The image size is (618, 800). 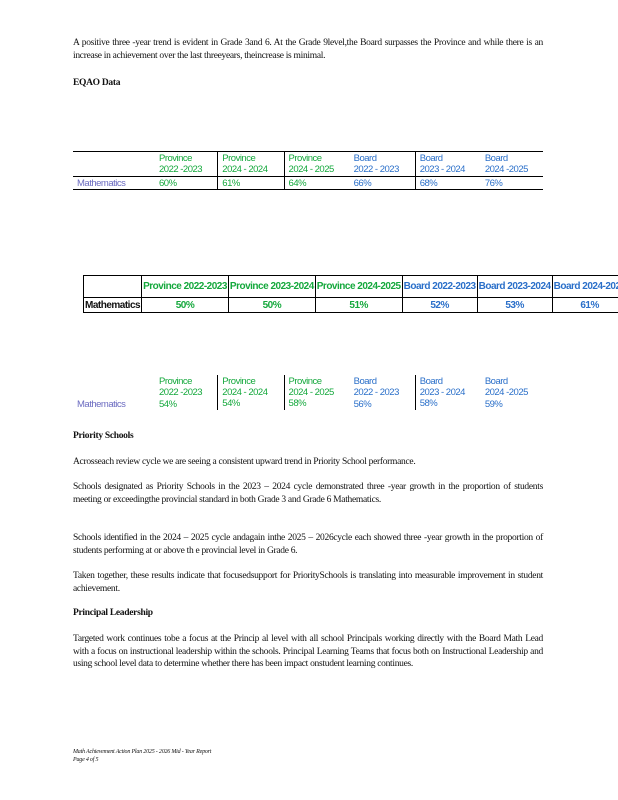 I want to click on table-row: Mathematics 54% 56% 59%, so click(x=308, y=404).